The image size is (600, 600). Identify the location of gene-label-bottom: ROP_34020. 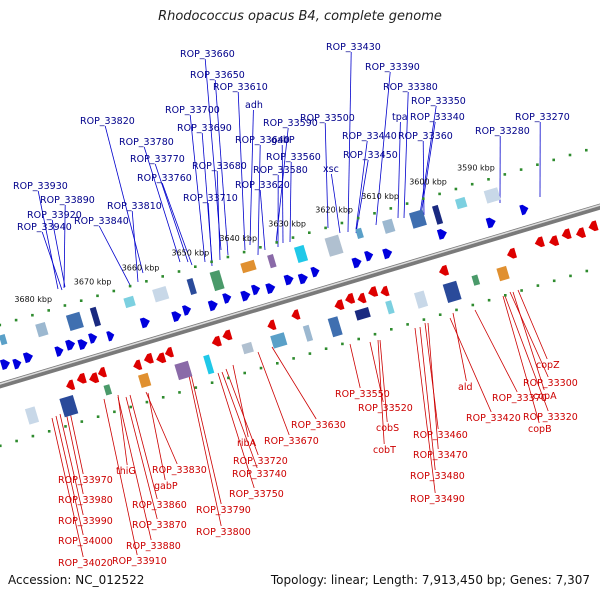
(85, 563).